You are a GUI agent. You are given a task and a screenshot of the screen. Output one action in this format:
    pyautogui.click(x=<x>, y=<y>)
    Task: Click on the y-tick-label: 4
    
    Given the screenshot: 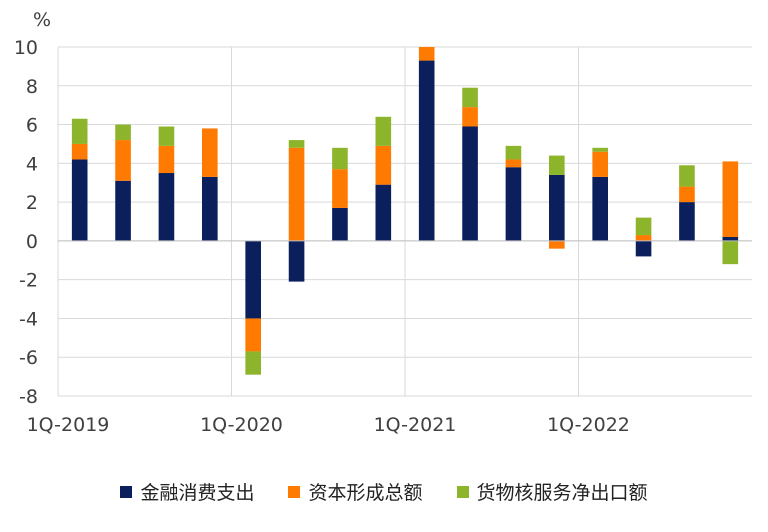 What is the action you would take?
    pyautogui.click(x=32, y=164)
    